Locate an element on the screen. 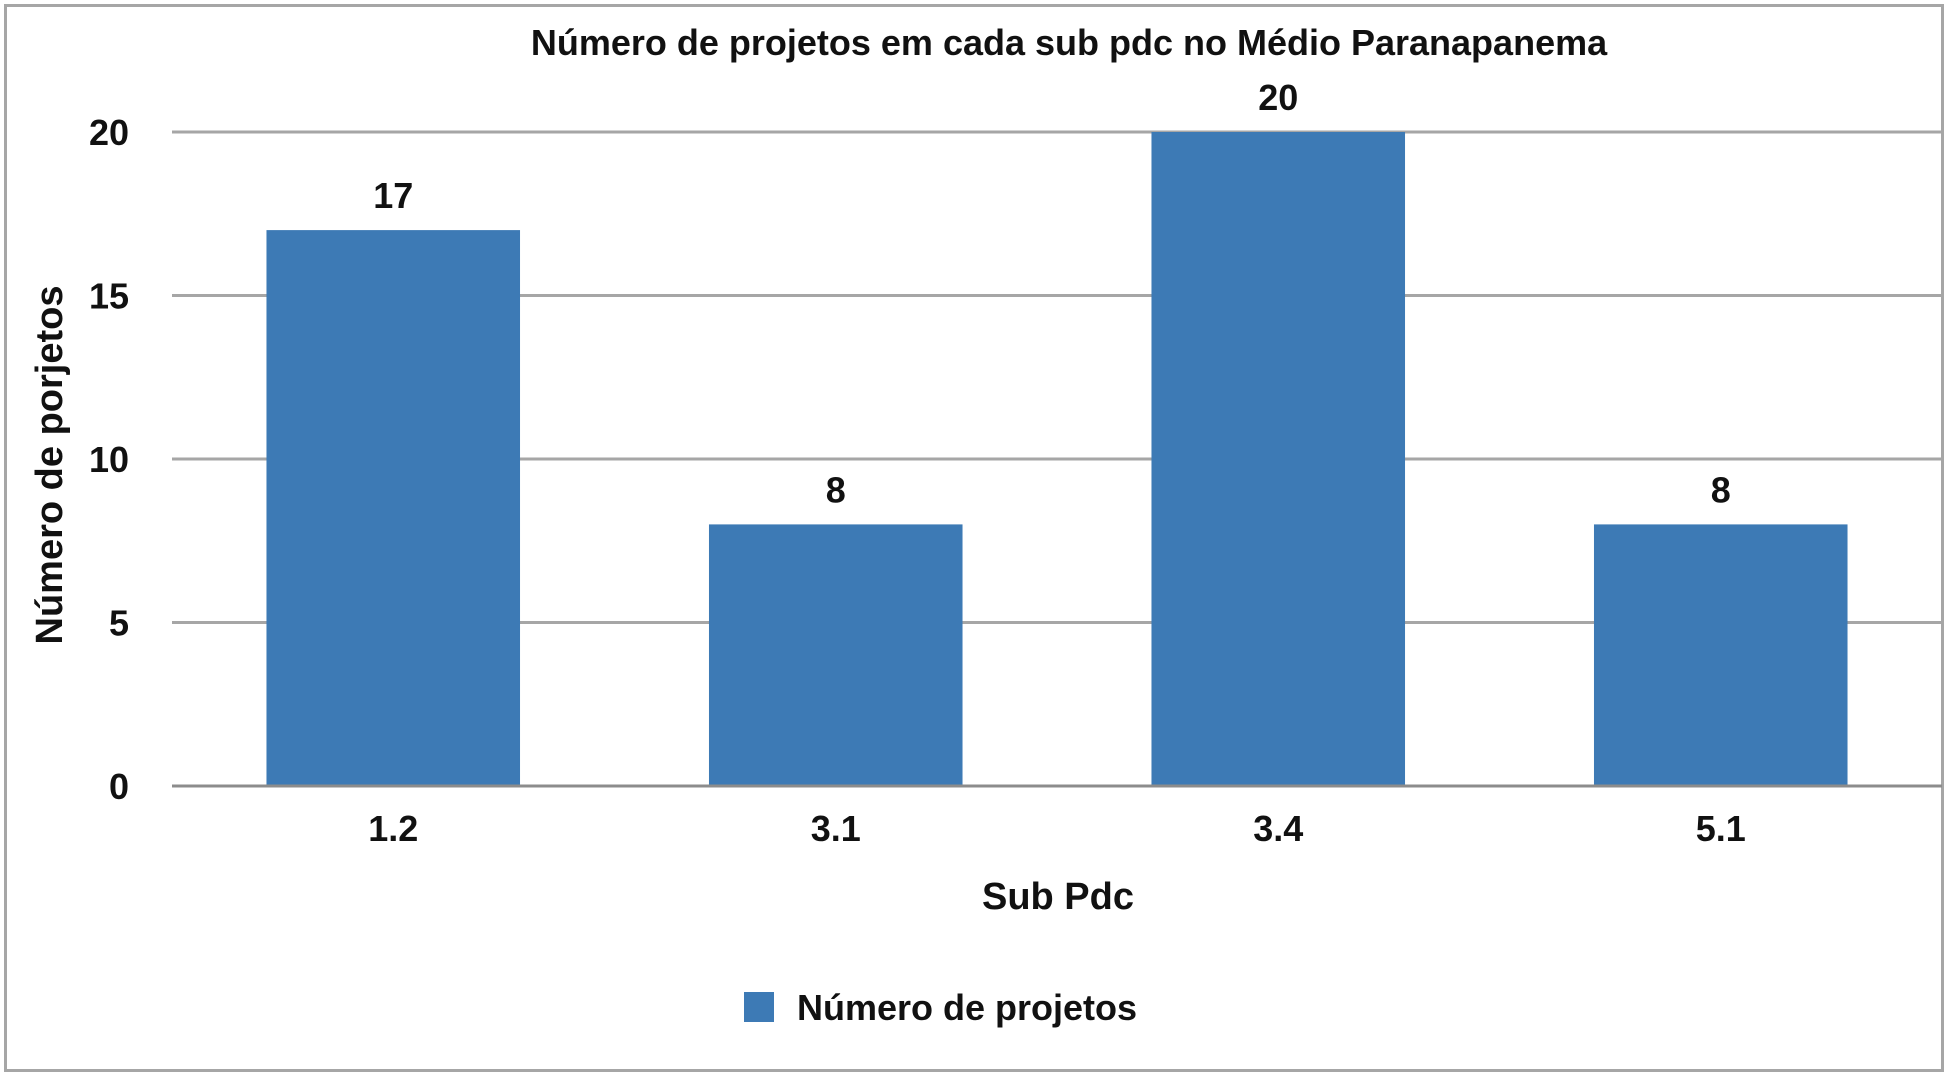  legend-swatch is located at coordinates (759, 1007).